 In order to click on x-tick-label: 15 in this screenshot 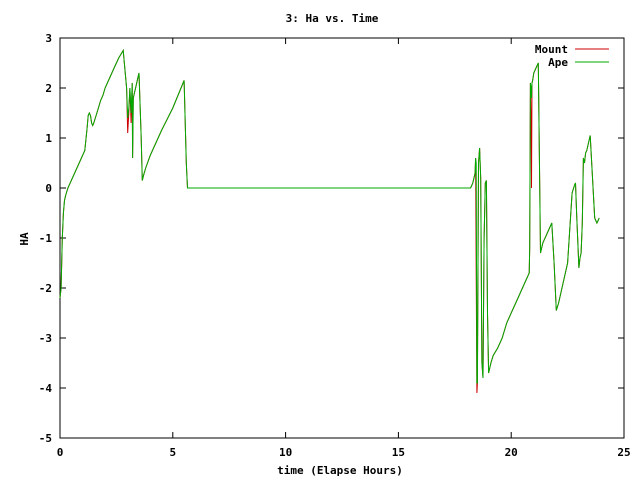, I will do `click(398, 452)`.